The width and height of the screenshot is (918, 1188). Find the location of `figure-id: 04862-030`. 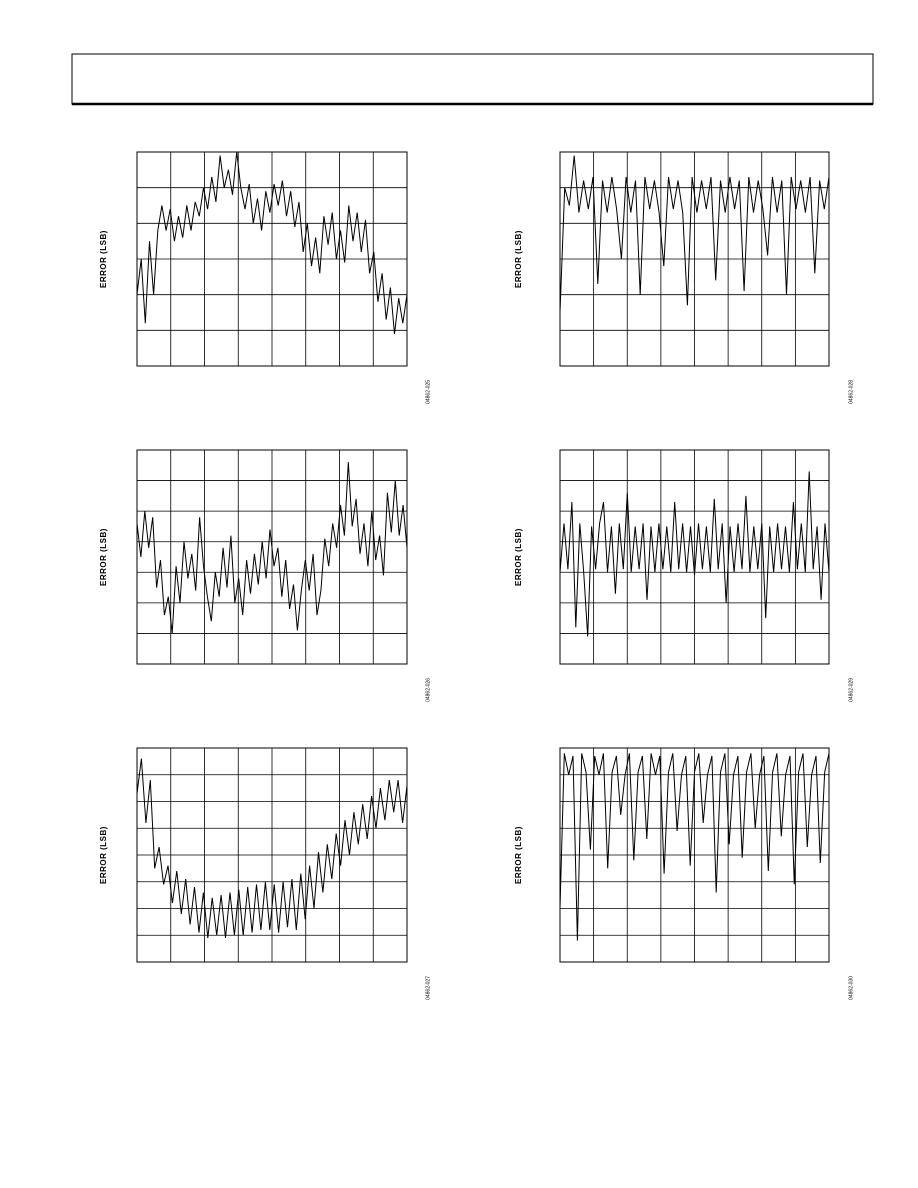

figure-id: 04862-030 is located at coordinates (851, 988).